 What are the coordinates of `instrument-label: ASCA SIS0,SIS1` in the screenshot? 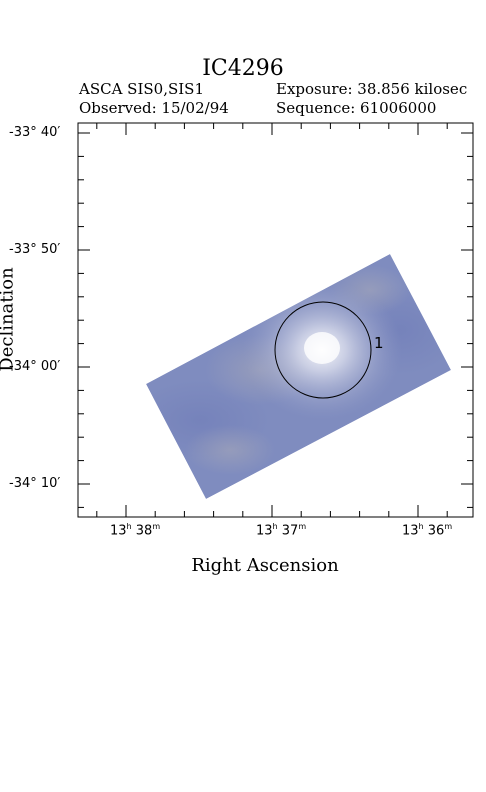 It's located at (141, 89).